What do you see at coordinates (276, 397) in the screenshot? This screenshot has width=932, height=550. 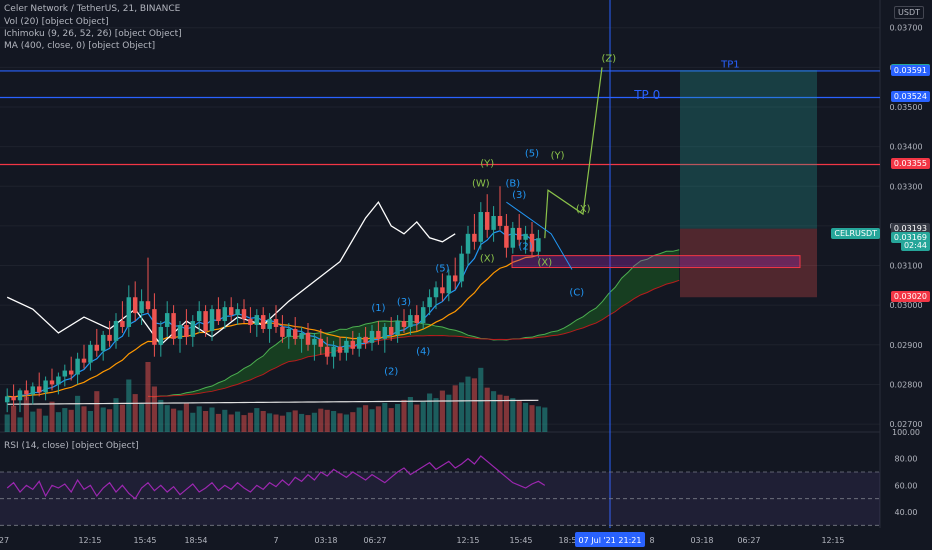 I see `volume-bars` at bounding box center [276, 397].